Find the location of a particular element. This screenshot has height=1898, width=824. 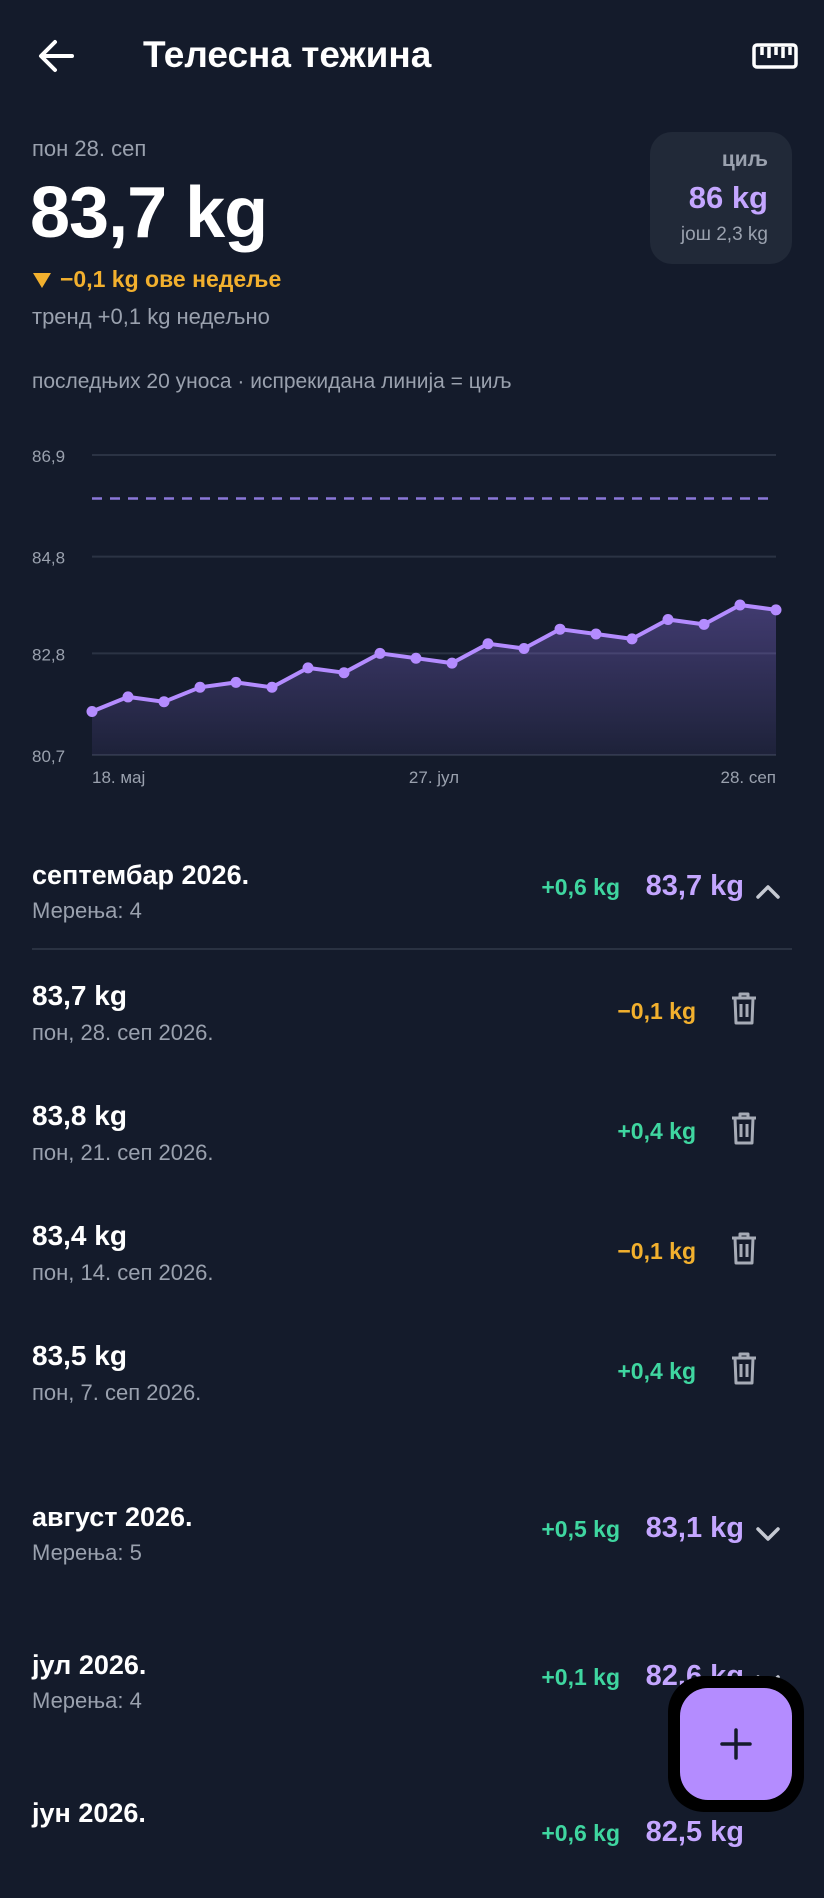

y-tick-label: 84,8 is located at coordinates (48, 558).